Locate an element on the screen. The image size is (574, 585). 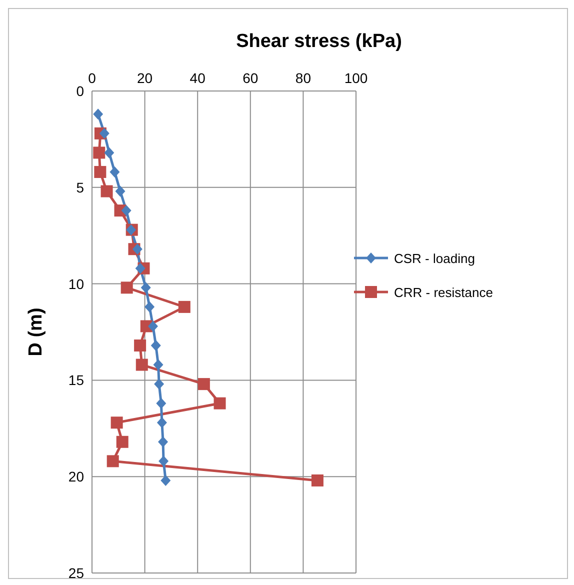
x-tick-label: 20 is located at coordinates (145, 78).